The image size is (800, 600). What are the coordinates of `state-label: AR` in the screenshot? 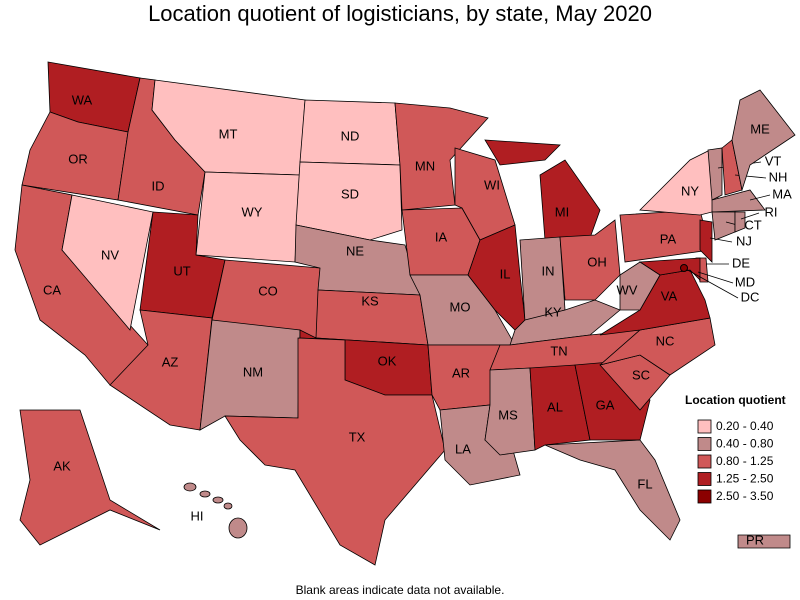 It's located at (461, 372).